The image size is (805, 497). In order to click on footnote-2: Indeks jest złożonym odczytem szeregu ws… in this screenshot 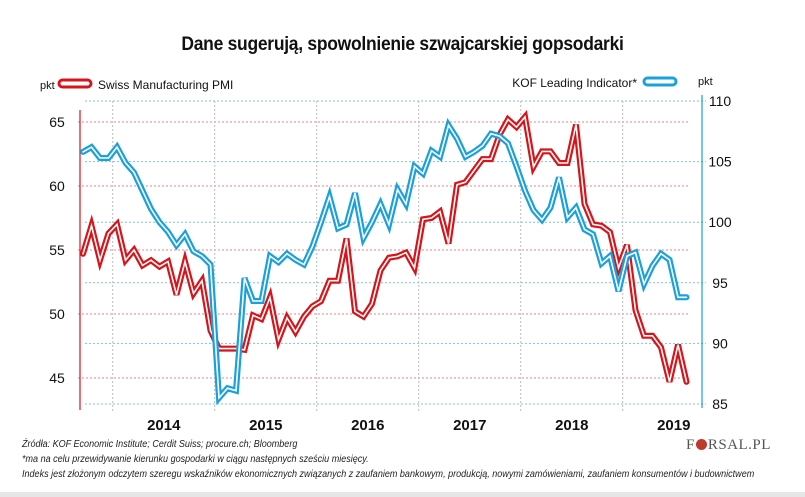, I will do `click(388, 474)`.